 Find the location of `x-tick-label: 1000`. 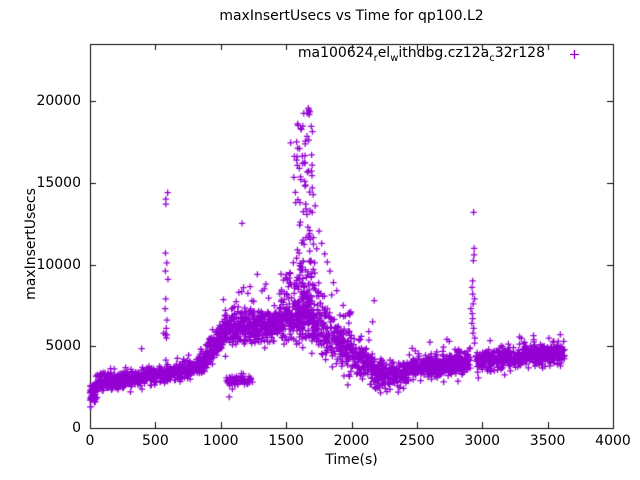

x-tick-label: 1000 is located at coordinates (220, 441).